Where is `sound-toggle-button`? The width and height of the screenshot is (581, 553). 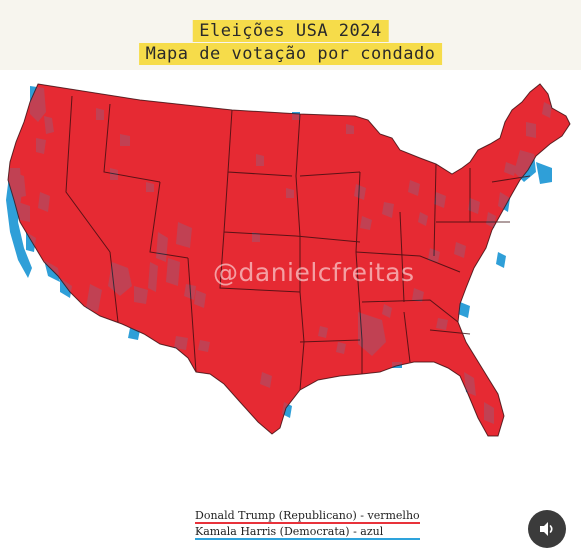 sound-toggle-button is located at coordinates (547, 529).